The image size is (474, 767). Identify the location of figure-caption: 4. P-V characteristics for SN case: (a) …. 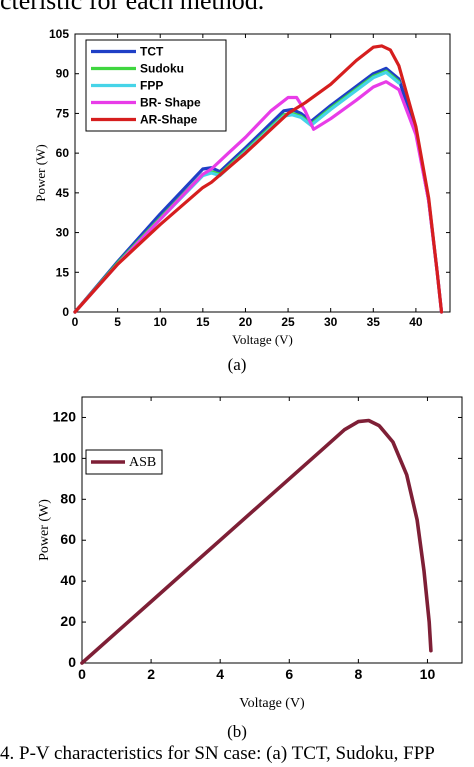
(217, 753).